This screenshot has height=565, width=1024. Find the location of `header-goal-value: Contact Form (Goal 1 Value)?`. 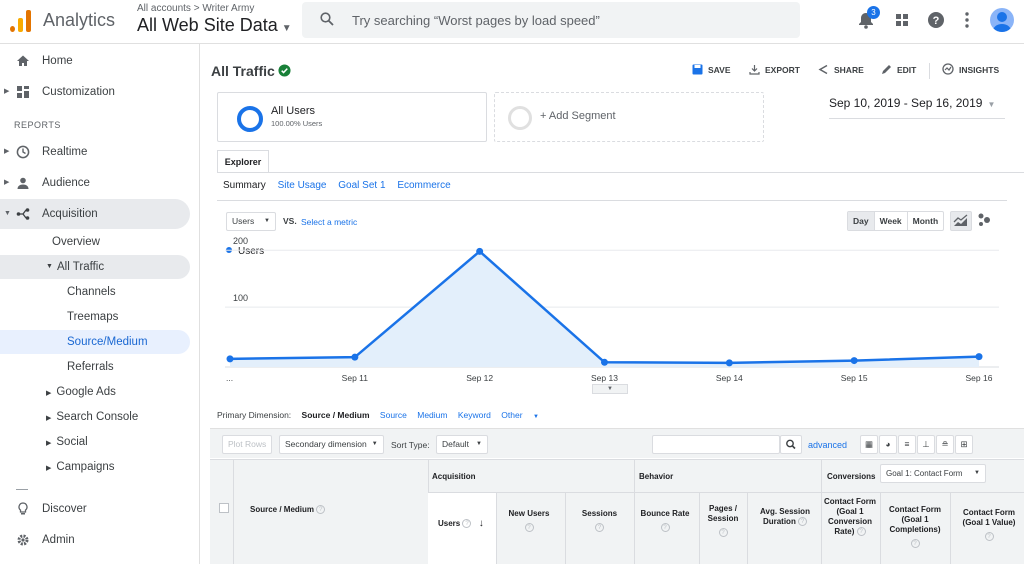

header-goal-value: Contact Form (Goal 1 Value)? is located at coordinates (989, 524).